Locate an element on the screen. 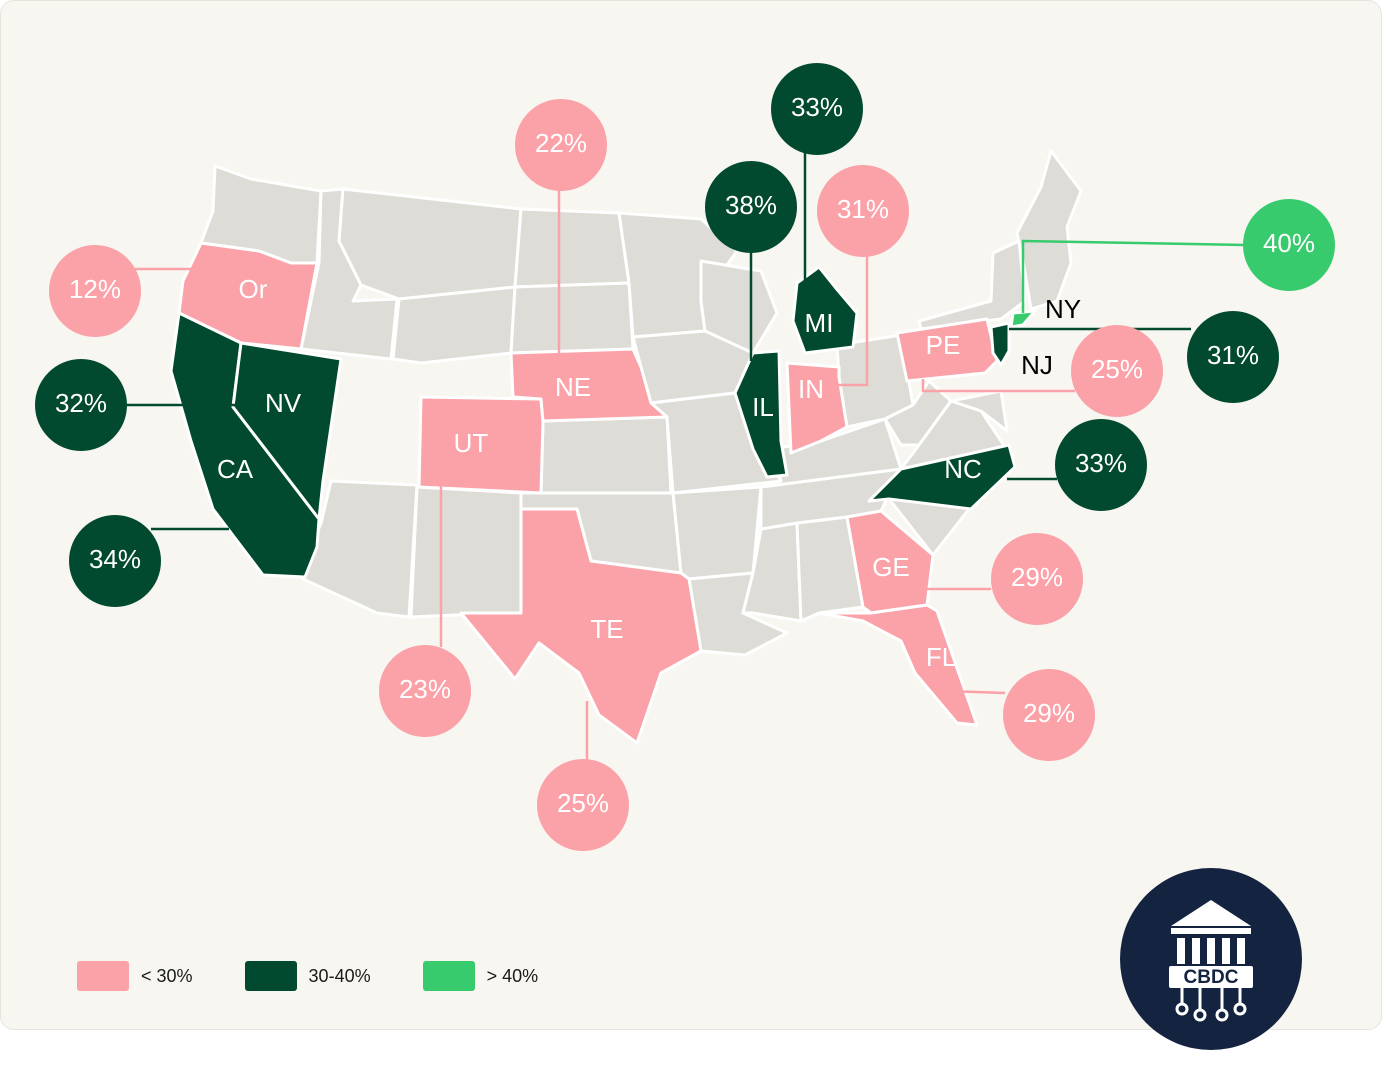 Image resolution: width=1382 pixels, height=1068 pixels. legend-item-mid: 30-40% is located at coordinates (307, 976).